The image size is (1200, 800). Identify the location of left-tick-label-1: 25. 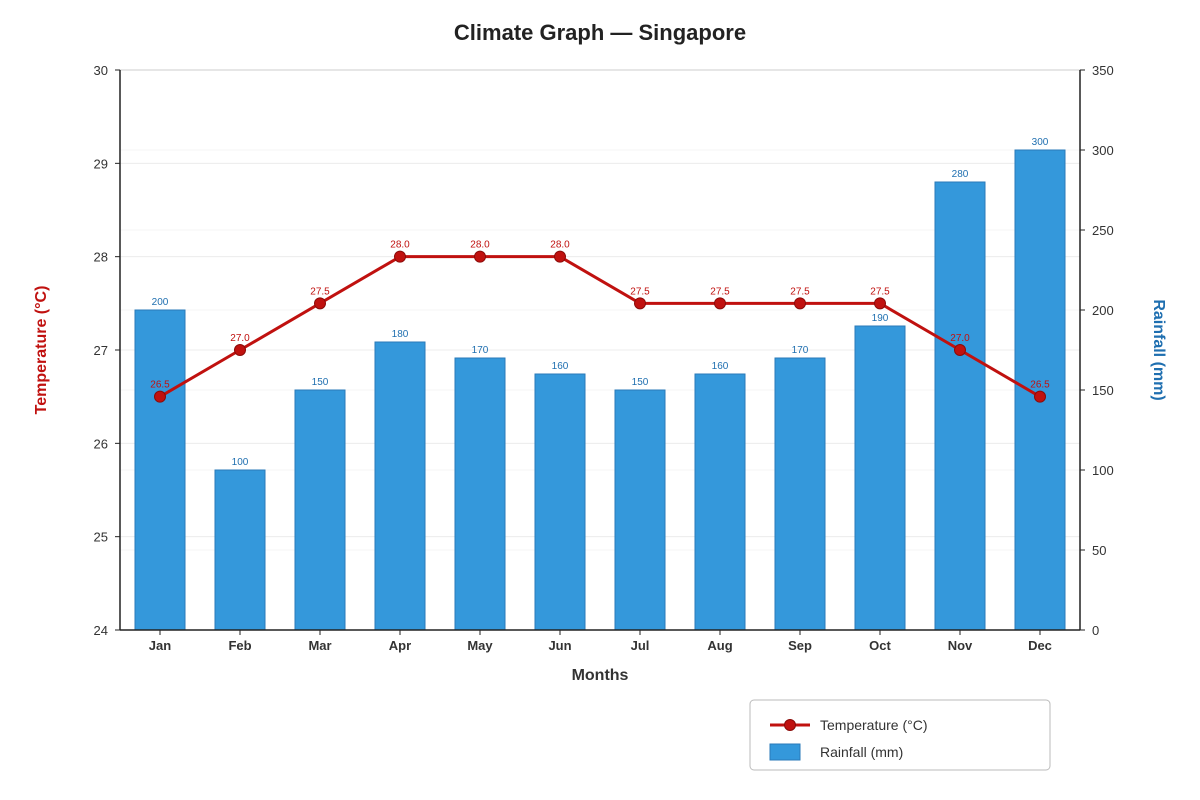
(101, 537).